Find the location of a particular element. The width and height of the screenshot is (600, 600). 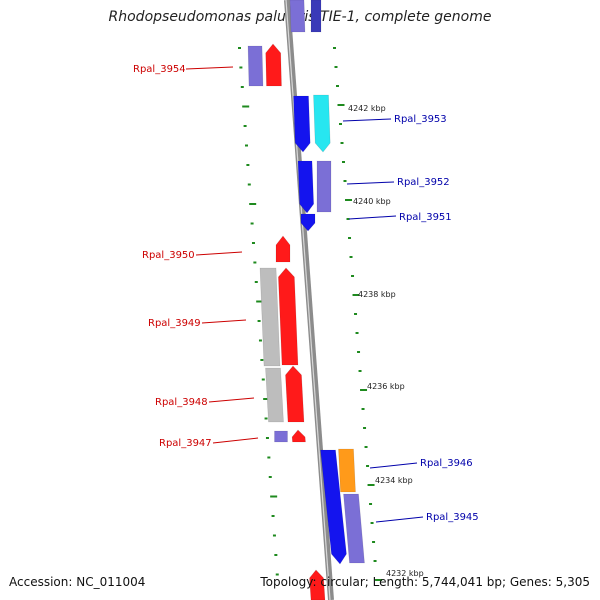

kbp-label: 4238 kbp is located at coordinates (377, 294).